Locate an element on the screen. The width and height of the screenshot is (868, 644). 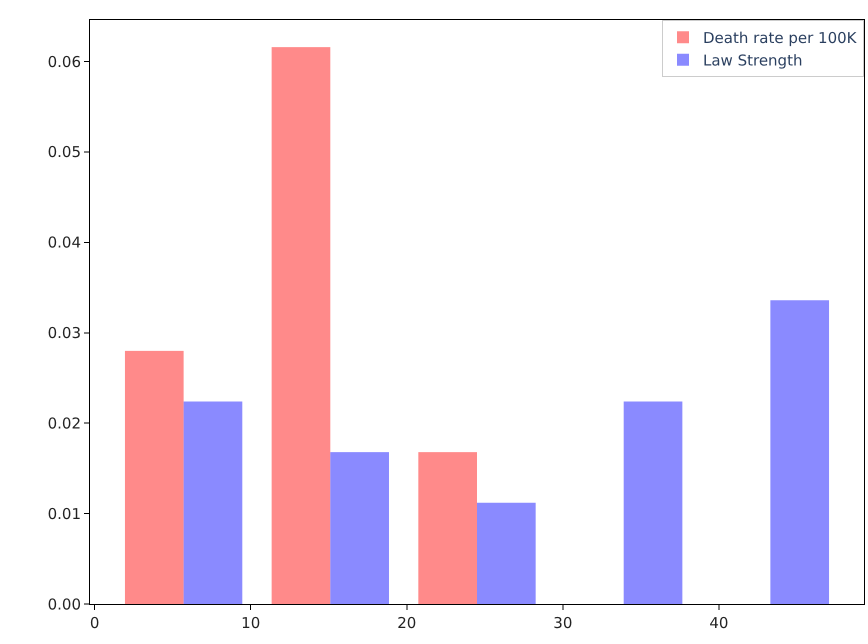
x-tick-label: 40 is located at coordinates (718, 623).